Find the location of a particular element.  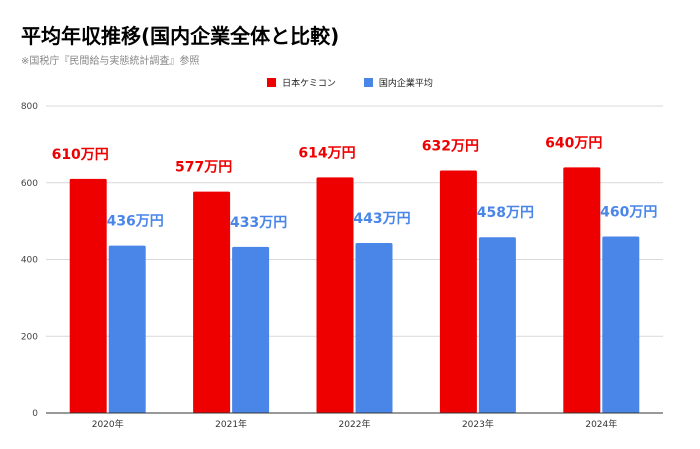

legend-swatch-blue is located at coordinates (368, 82).